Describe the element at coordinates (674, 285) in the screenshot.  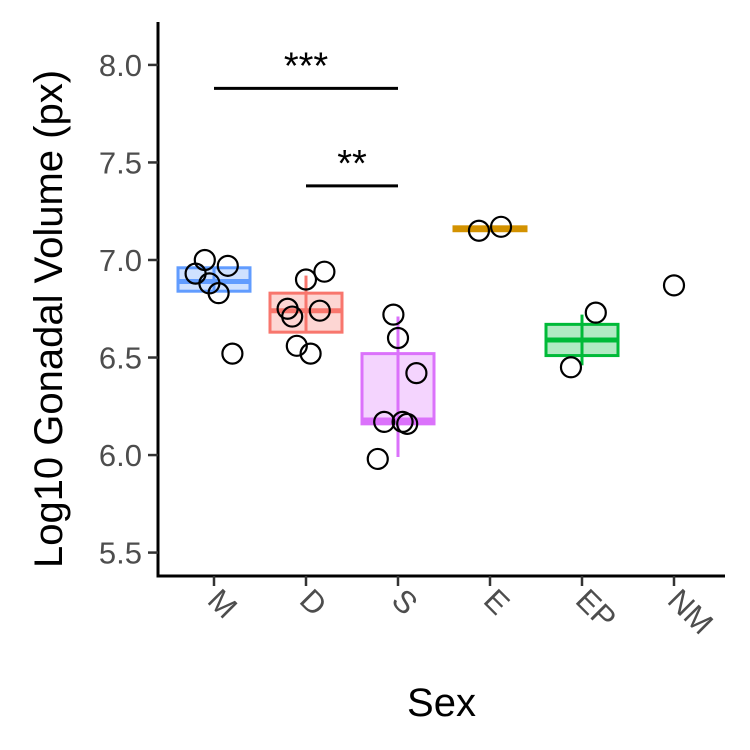
I see `data-point-nm` at that location.